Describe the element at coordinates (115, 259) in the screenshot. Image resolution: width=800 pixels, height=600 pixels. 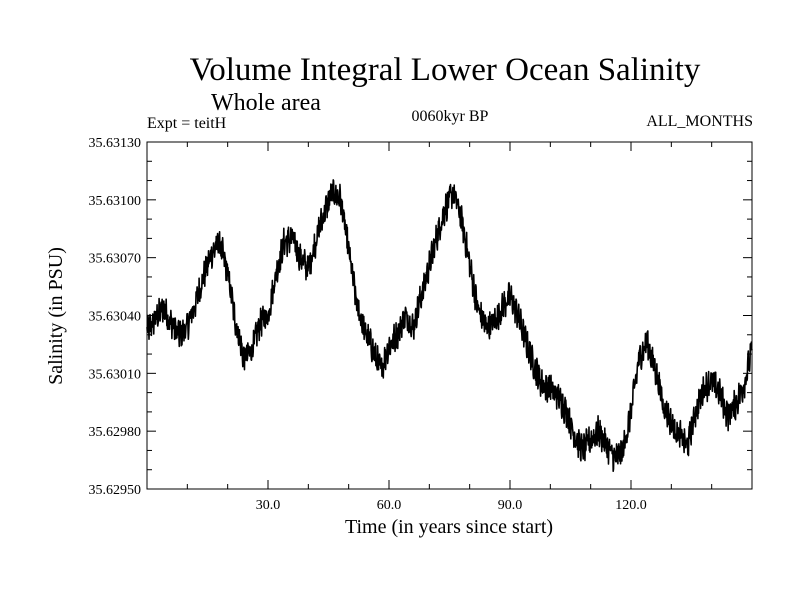
I see `y-tick-label: 35.63070` at that location.